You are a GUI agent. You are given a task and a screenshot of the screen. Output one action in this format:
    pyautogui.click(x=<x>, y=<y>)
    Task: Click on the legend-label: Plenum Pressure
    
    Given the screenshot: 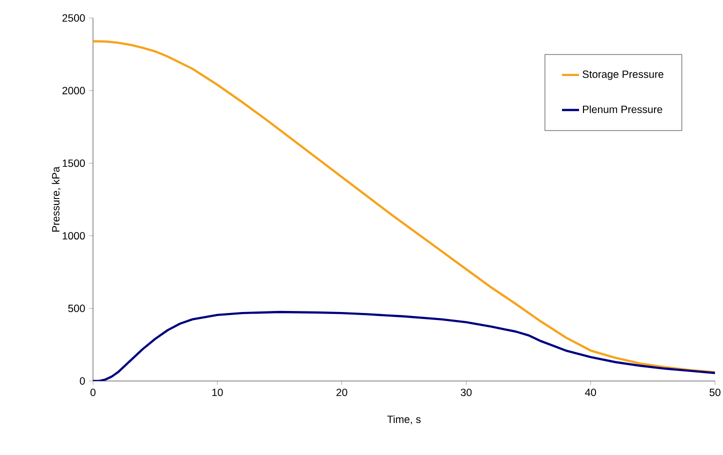 What is the action you would take?
    pyautogui.click(x=622, y=109)
    